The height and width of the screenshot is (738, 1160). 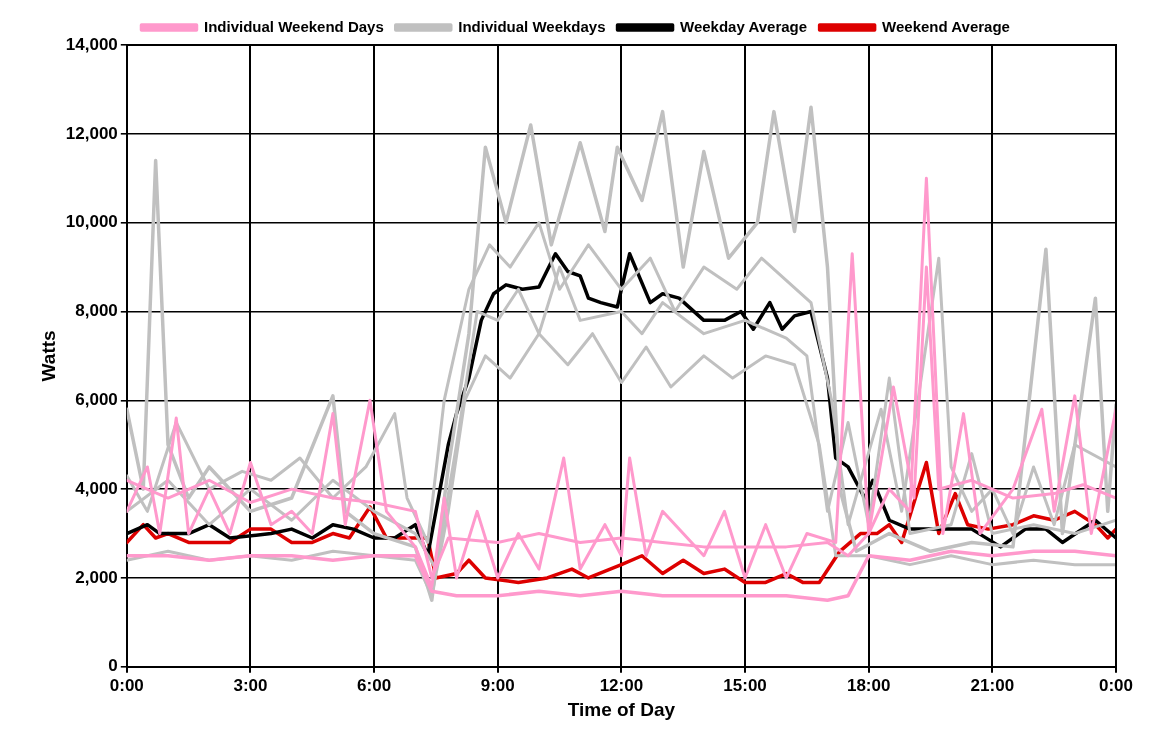 I want to click on x-tick-label: 18:00, so click(x=868, y=685).